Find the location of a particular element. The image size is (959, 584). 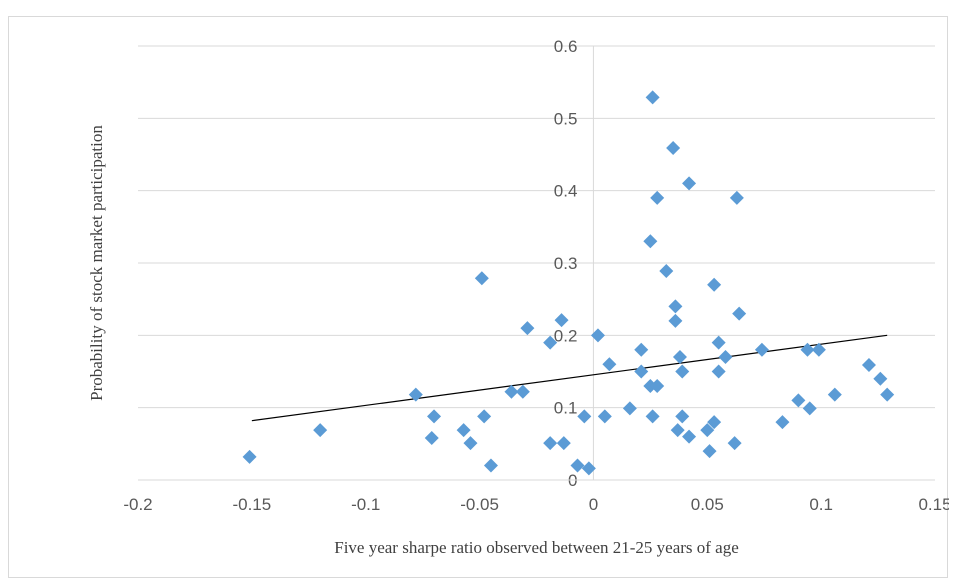

y-tick-label: 0.4 is located at coordinates (566, 191).